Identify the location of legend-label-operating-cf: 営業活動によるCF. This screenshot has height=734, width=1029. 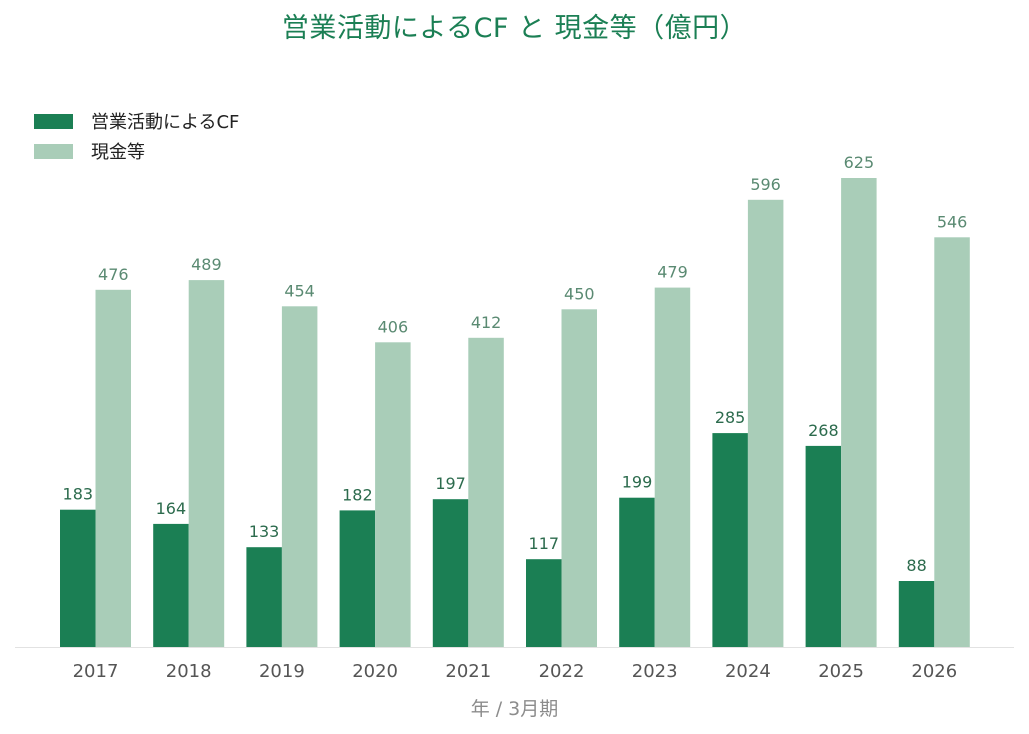
(165, 122).